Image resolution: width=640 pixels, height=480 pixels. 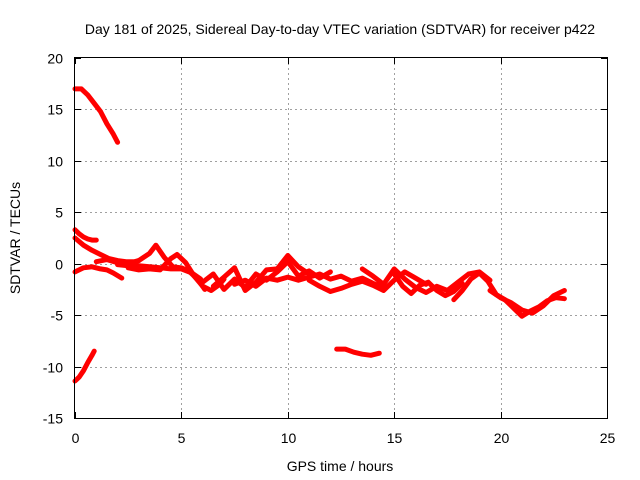 What do you see at coordinates (502, 438) in the screenshot?
I see `x-tick-label: 20` at bounding box center [502, 438].